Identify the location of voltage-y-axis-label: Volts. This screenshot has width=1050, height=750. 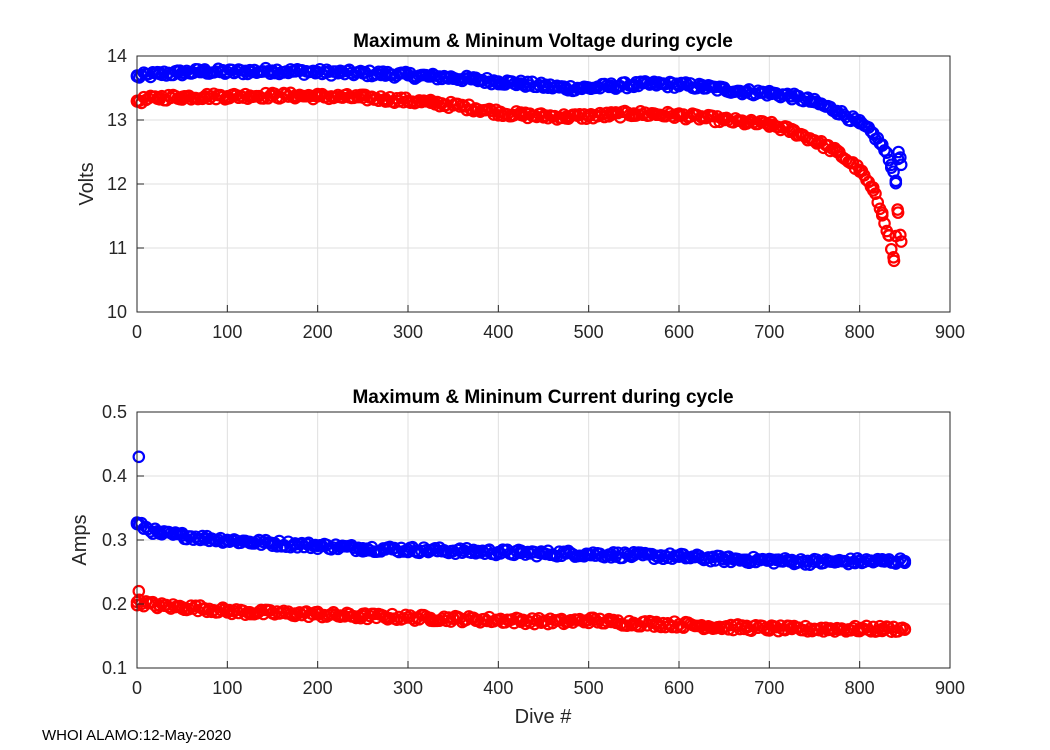
(87, 183).